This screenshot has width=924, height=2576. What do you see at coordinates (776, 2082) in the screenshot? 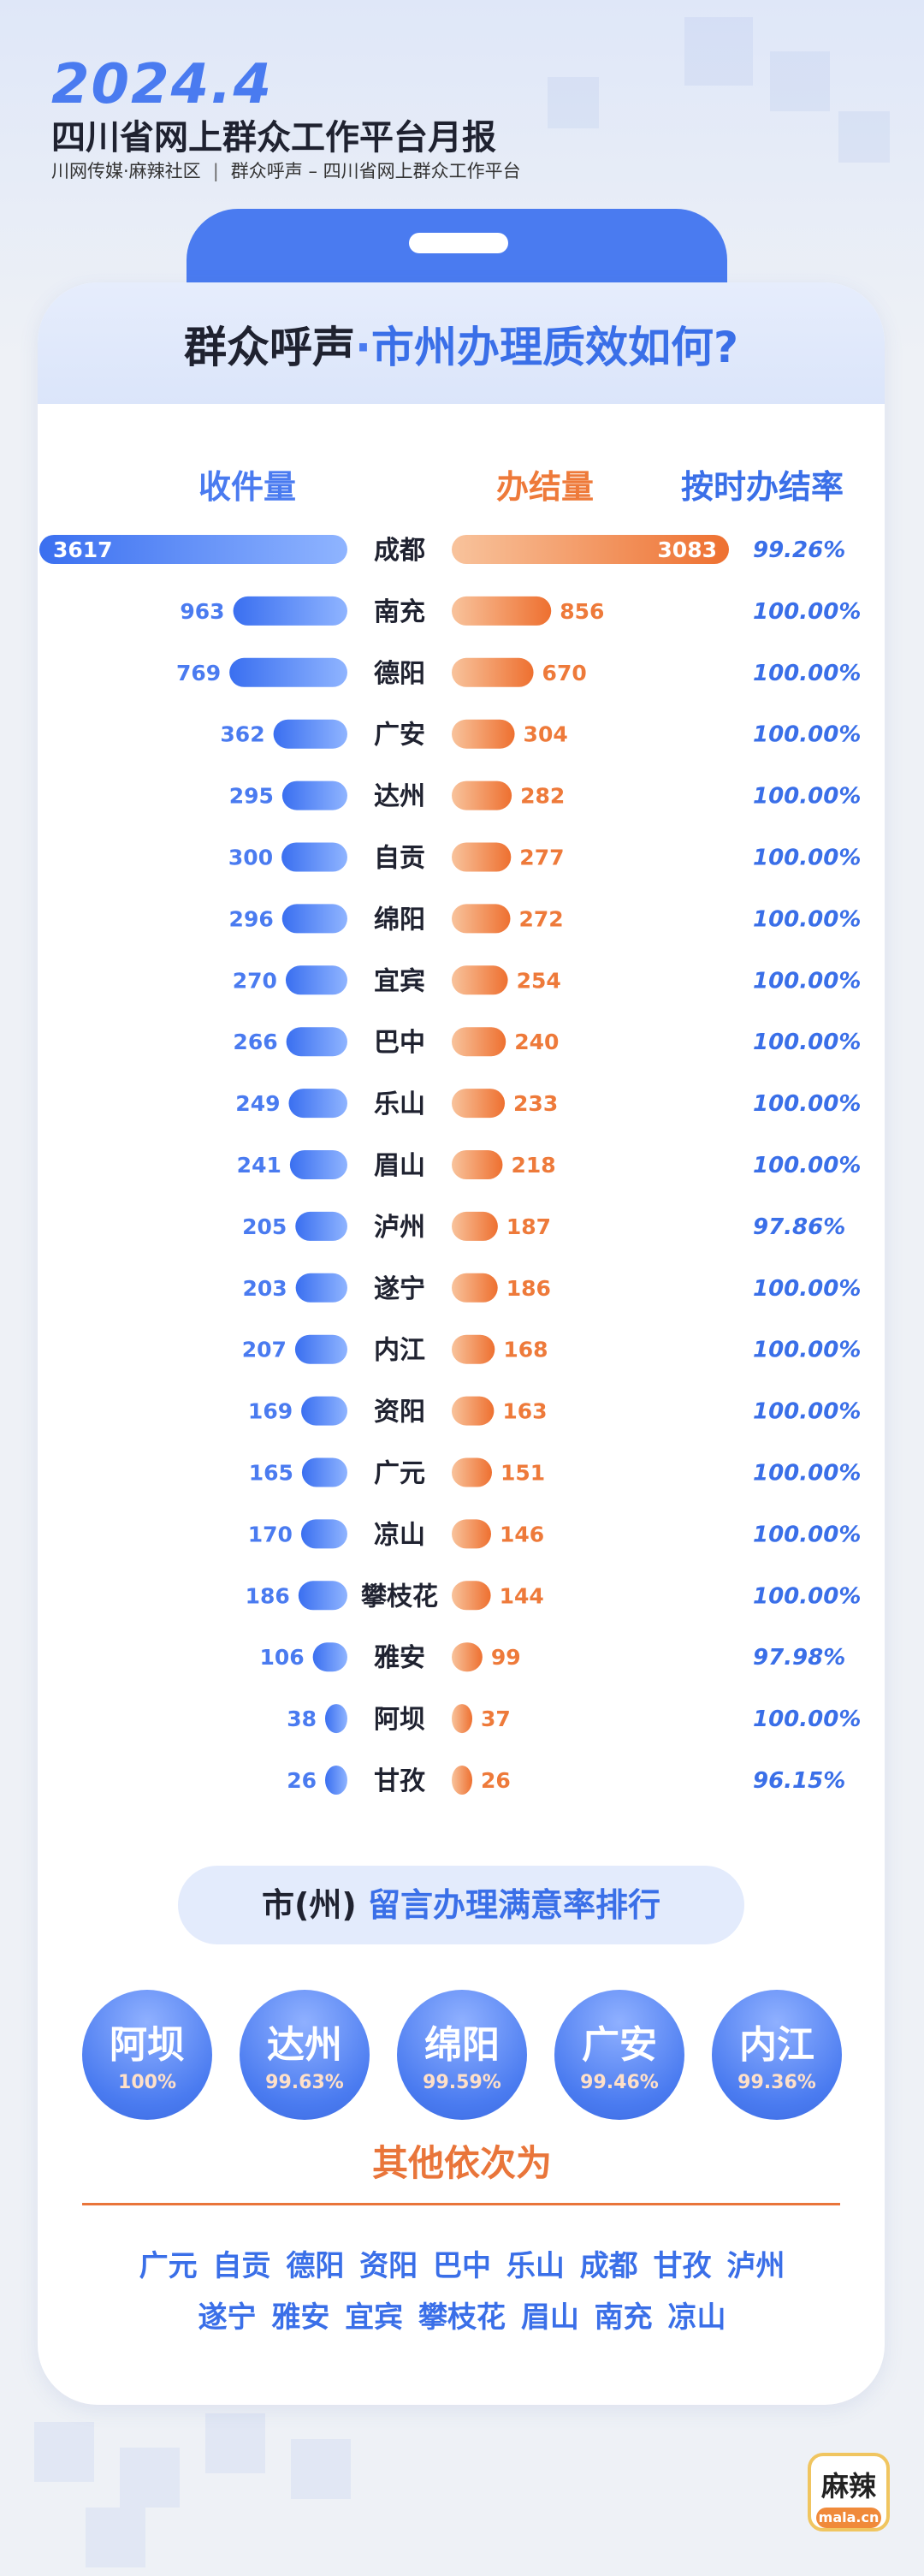
I see `top-rank-rate: 99.36%` at bounding box center [776, 2082].